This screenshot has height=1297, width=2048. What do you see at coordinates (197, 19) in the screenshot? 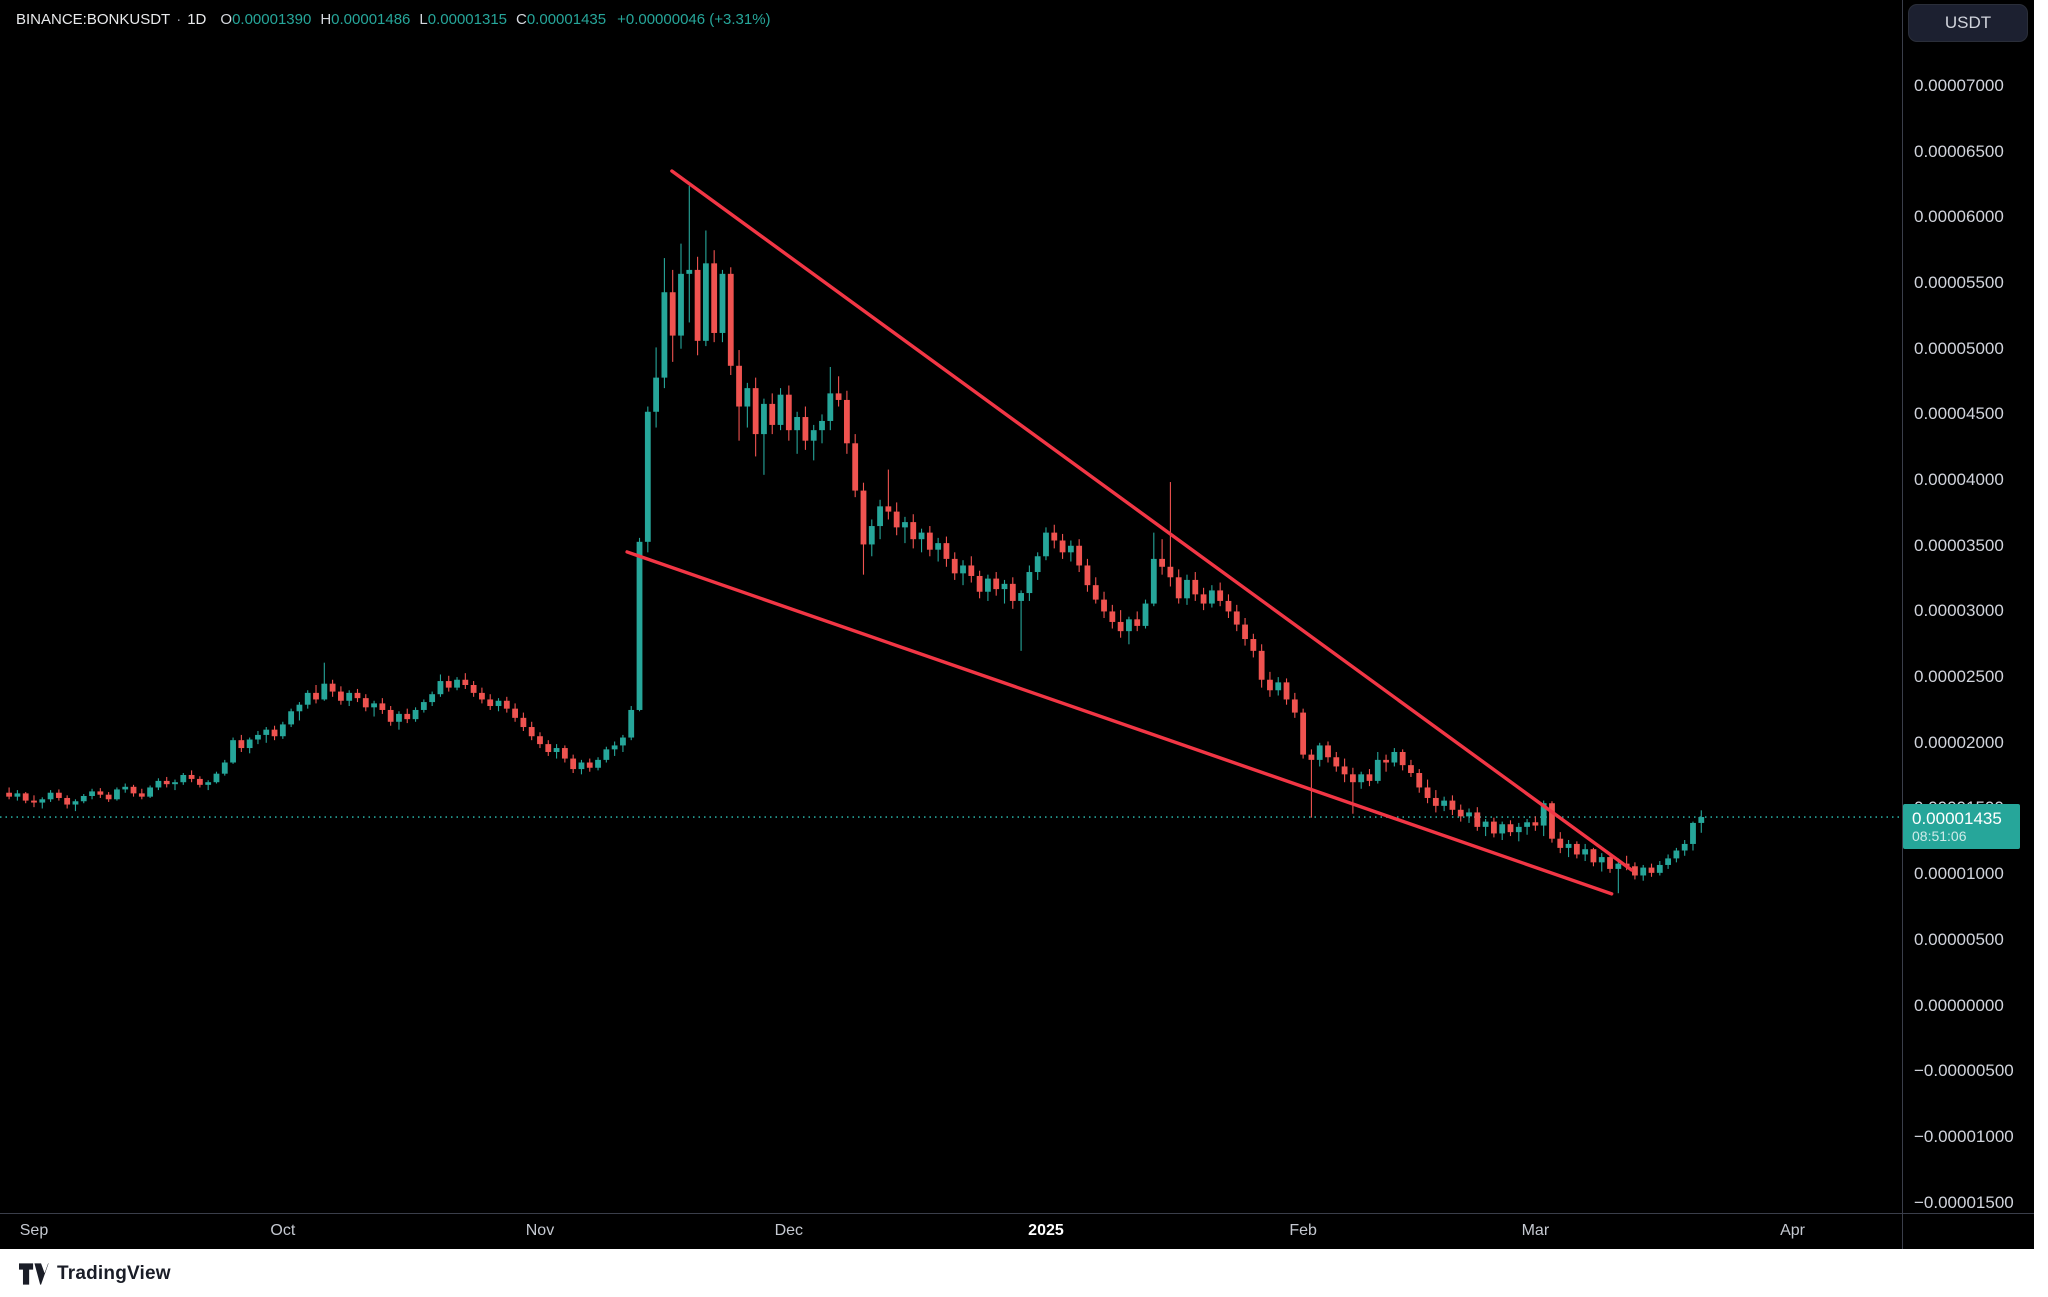
I see `timeframe-label: 1D` at bounding box center [197, 19].